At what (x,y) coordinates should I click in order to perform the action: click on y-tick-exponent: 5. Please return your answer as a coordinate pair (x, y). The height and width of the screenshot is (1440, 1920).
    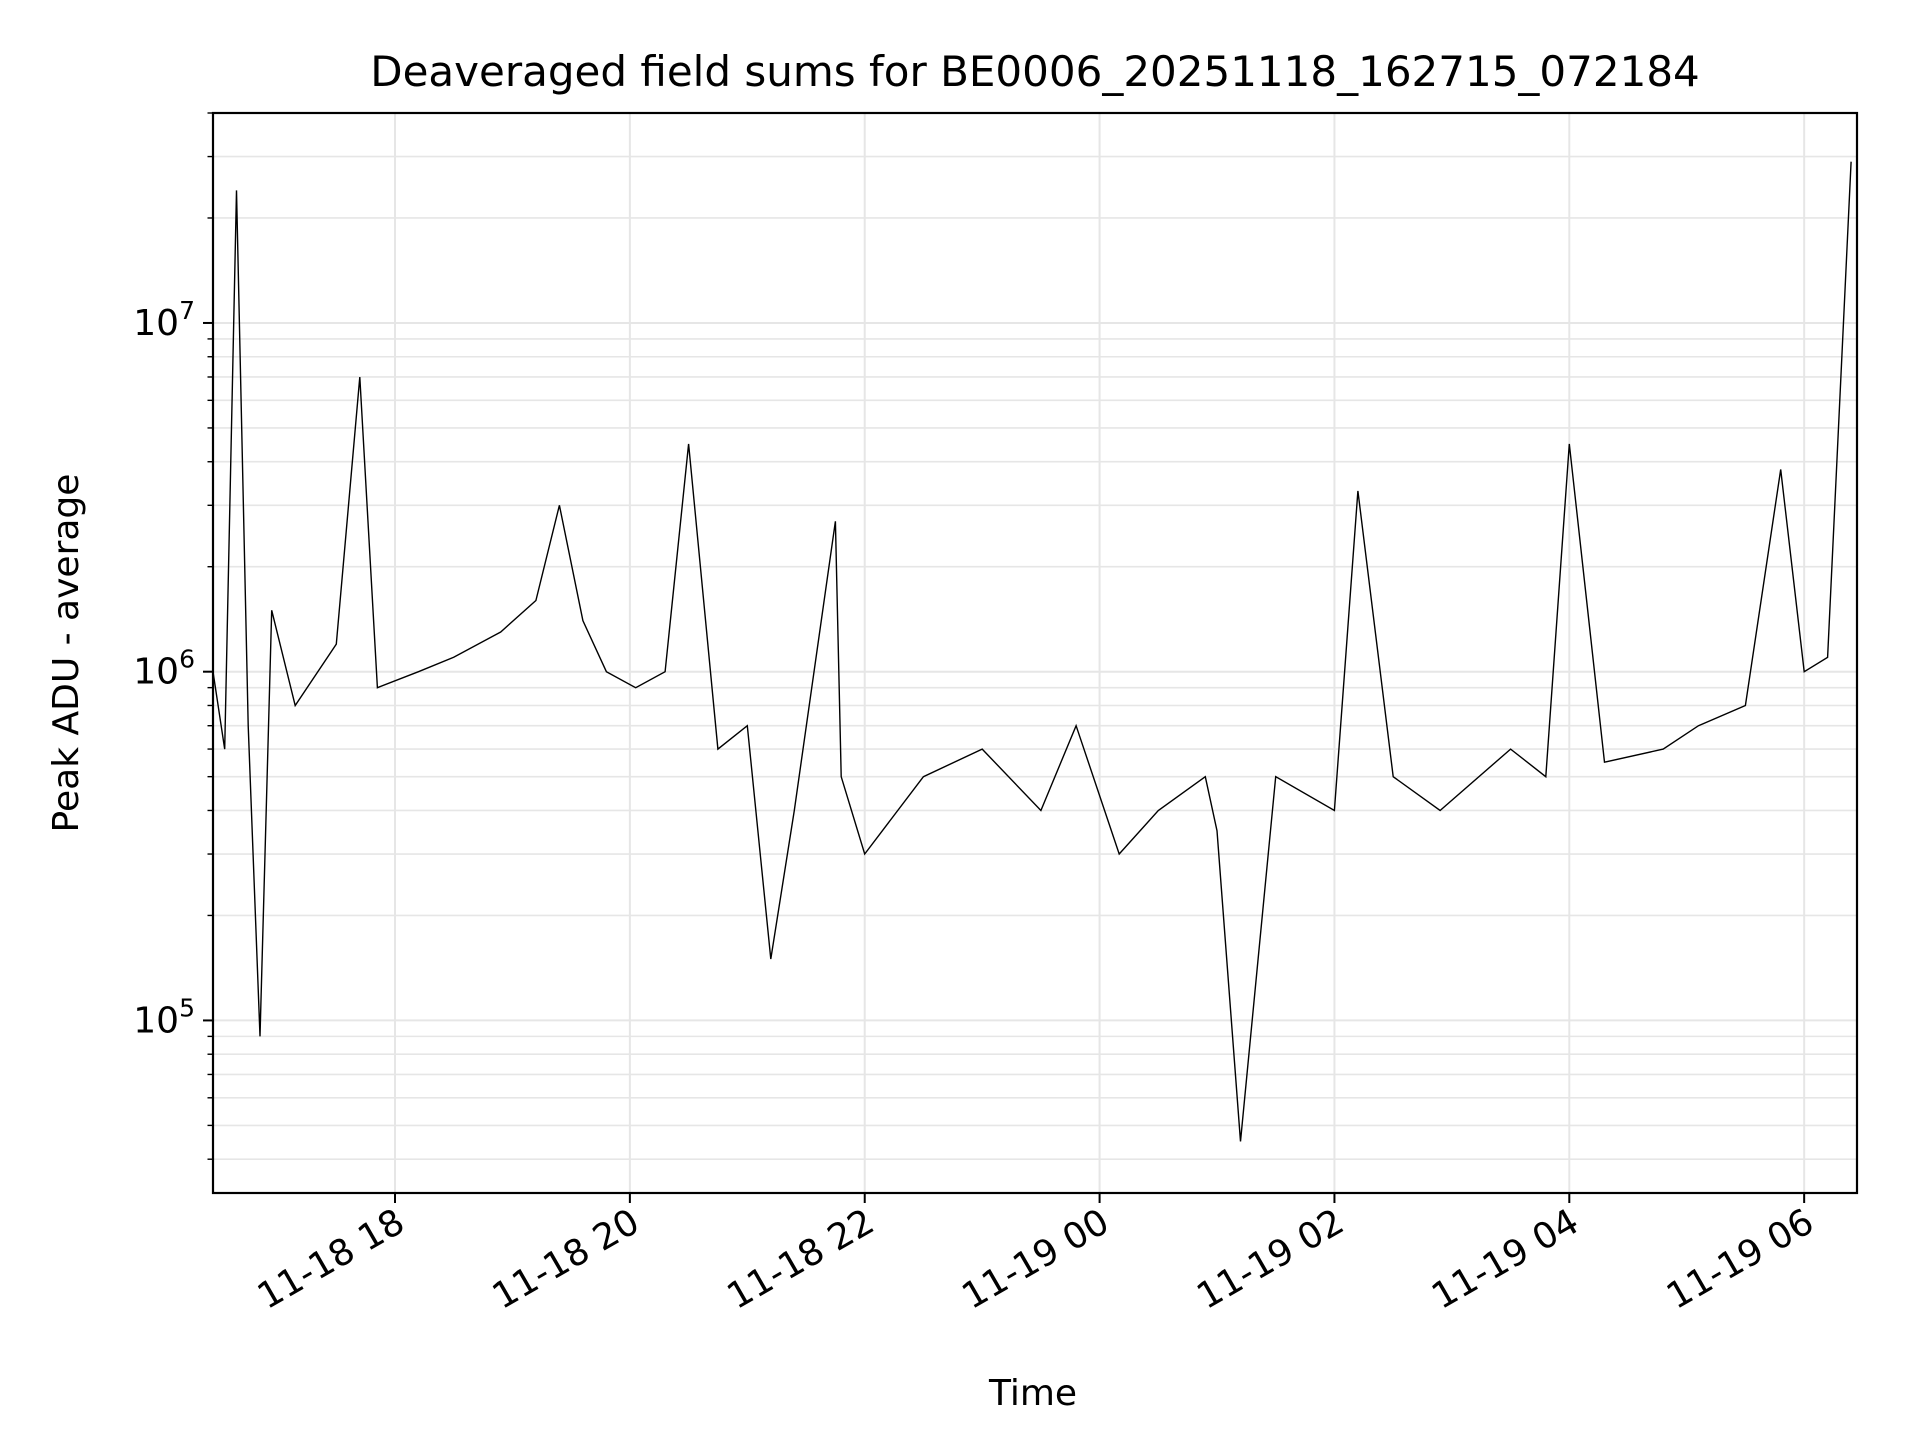
    Looking at the image, I should click on (187, 1007).